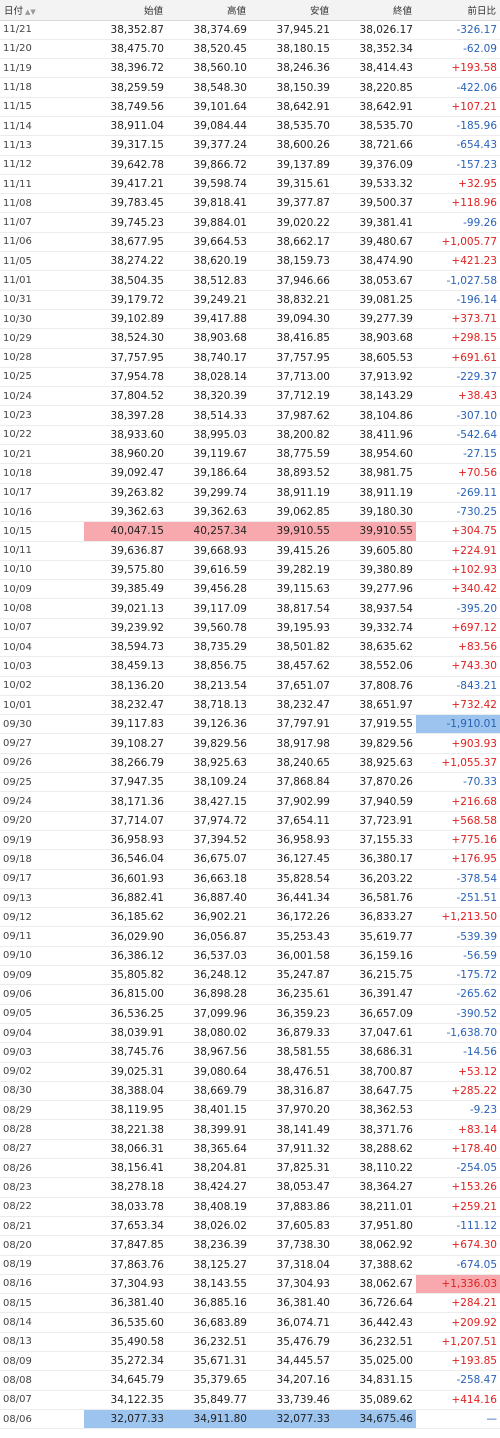  I want to click on open-cell: 34,645.79, so click(125, 1380).